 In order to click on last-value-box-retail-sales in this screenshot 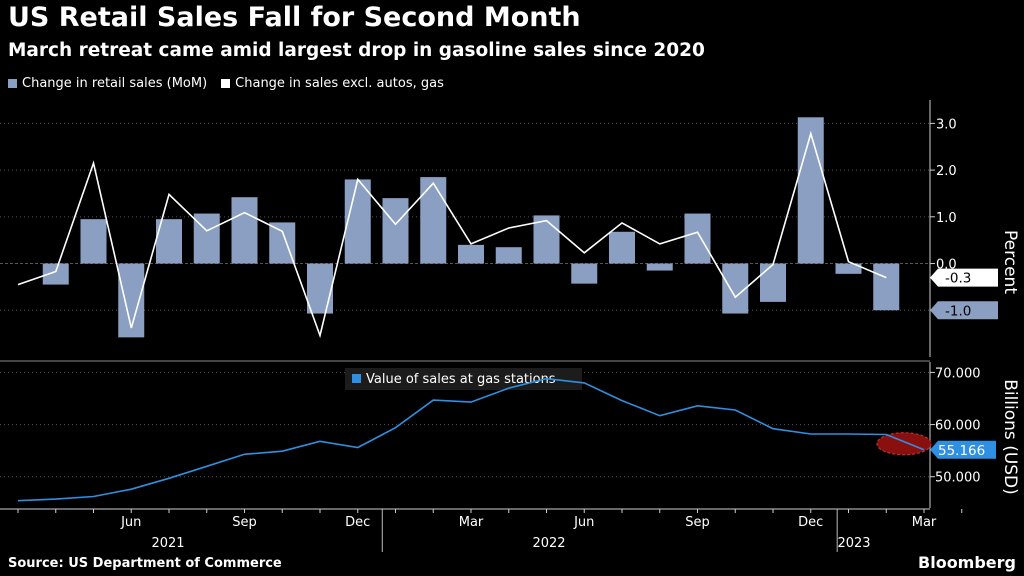, I will do `click(964, 310)`.